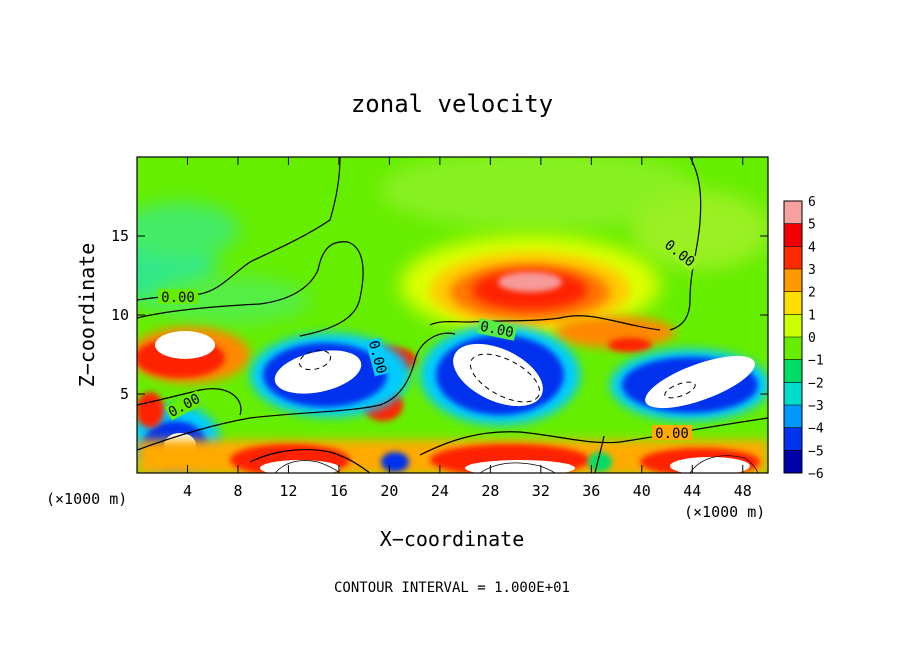  I want to click on x-tick-label: 20, so click(389, 491).